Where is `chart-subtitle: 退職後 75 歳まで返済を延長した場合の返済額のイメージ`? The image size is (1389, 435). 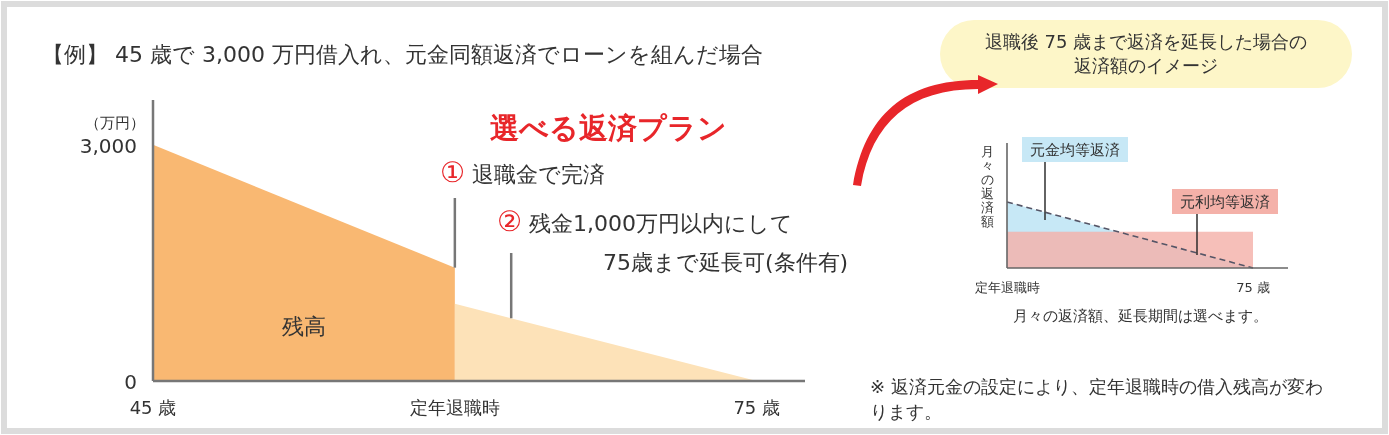
chart-subtitle: 退職後 75 歳まで返済を延長した場合の返済額のイメージ is located at coordinates (1146, 53).